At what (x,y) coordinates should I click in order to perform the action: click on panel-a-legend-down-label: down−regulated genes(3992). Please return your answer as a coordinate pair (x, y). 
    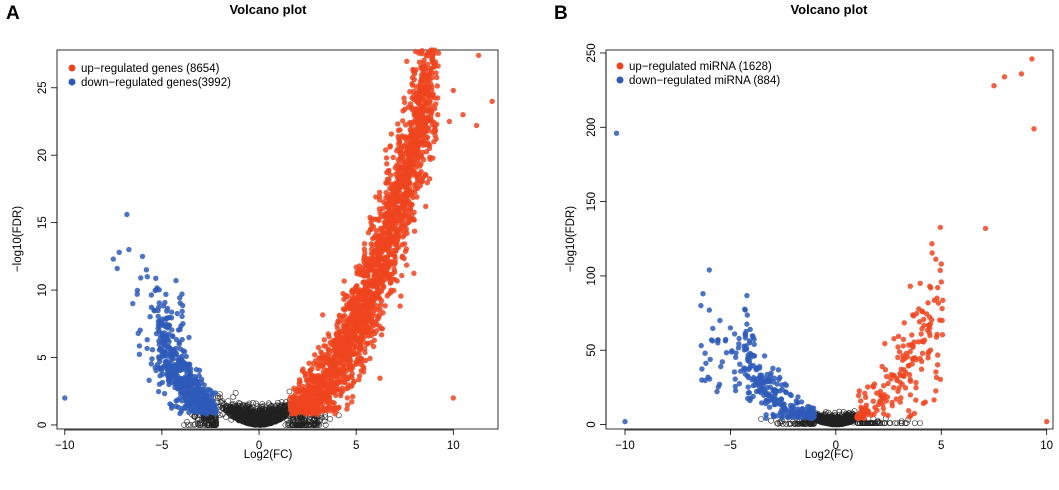
    Looking at the image, I should click on (156, 83).